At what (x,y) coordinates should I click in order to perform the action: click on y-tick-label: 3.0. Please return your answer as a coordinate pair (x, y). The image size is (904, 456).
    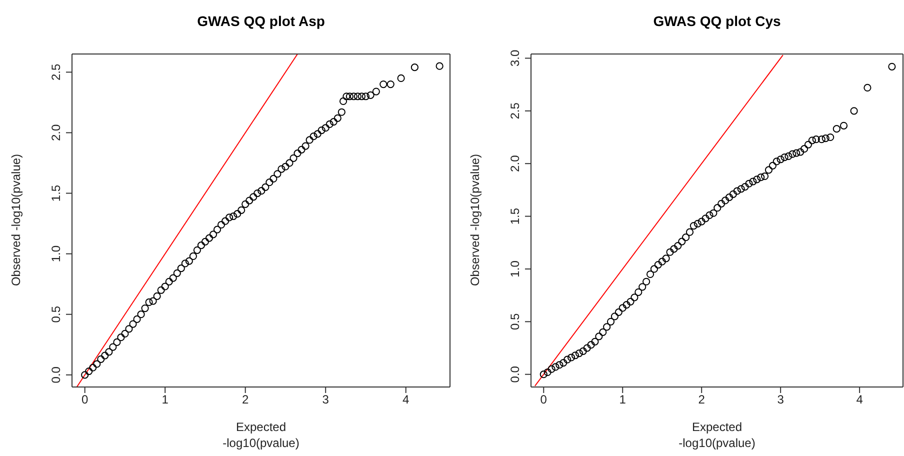
    Looking at the image, I should click on (515, 58).